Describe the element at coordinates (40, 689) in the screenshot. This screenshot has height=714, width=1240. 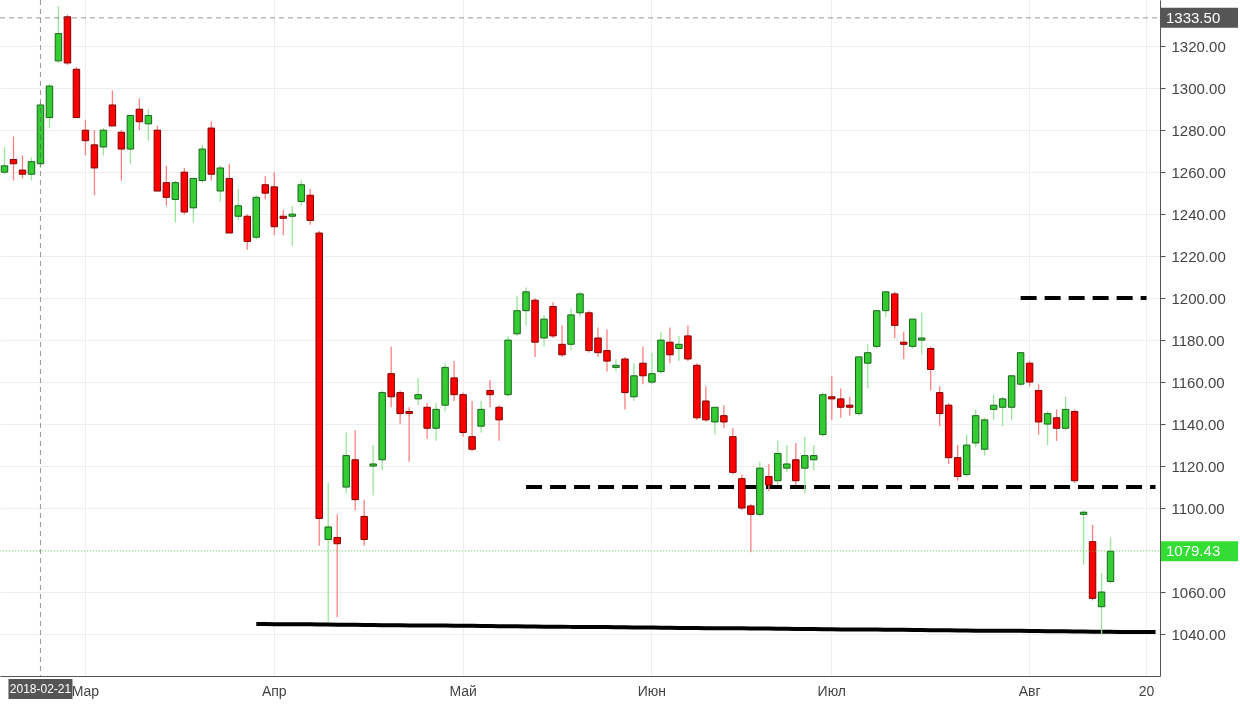
I see `x-tick-label: 2018-02-21` at that location.